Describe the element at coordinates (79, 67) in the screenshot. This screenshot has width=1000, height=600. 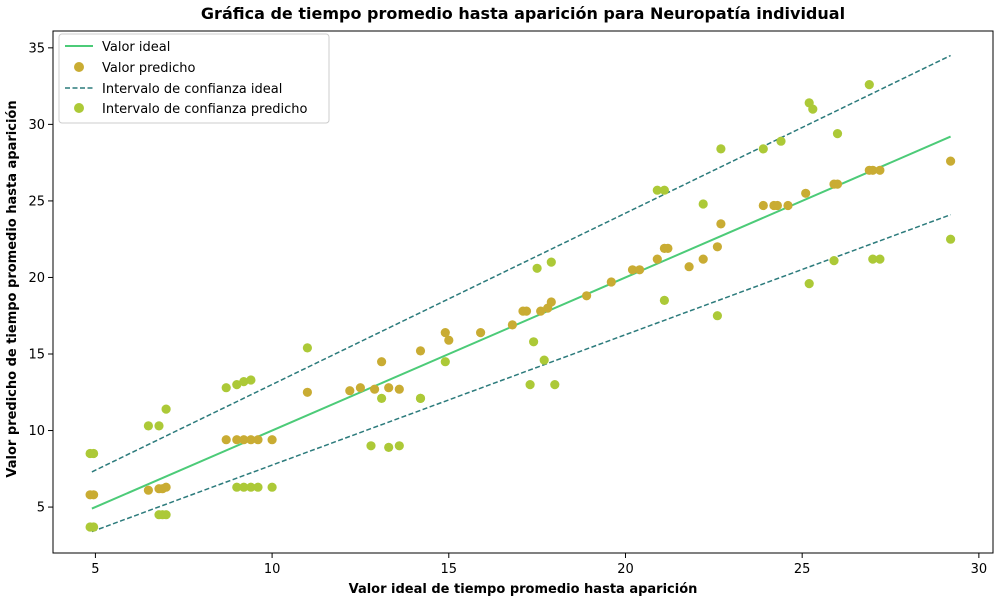
I see `legend-swatch-predicted-marker` at that location.